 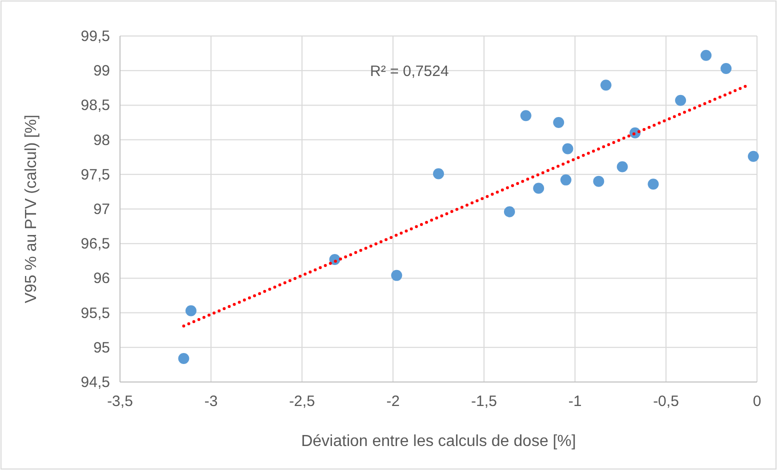 I want to click on x-tick-label: -2,5, so click(x=302, y=401).